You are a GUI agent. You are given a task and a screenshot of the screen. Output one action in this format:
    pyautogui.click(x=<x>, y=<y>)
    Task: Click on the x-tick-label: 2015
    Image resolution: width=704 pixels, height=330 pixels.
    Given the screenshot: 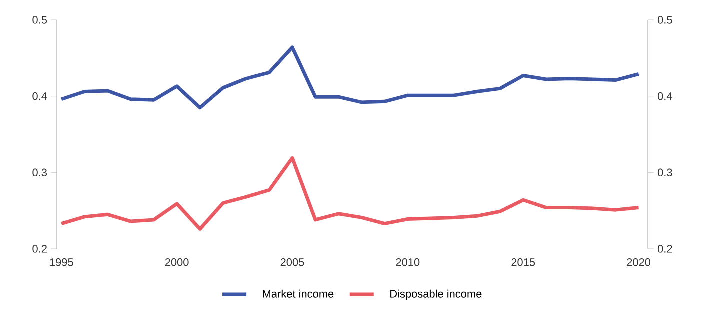 What is the action you would take?
    pyautogui.click(x=524, y=262)
    